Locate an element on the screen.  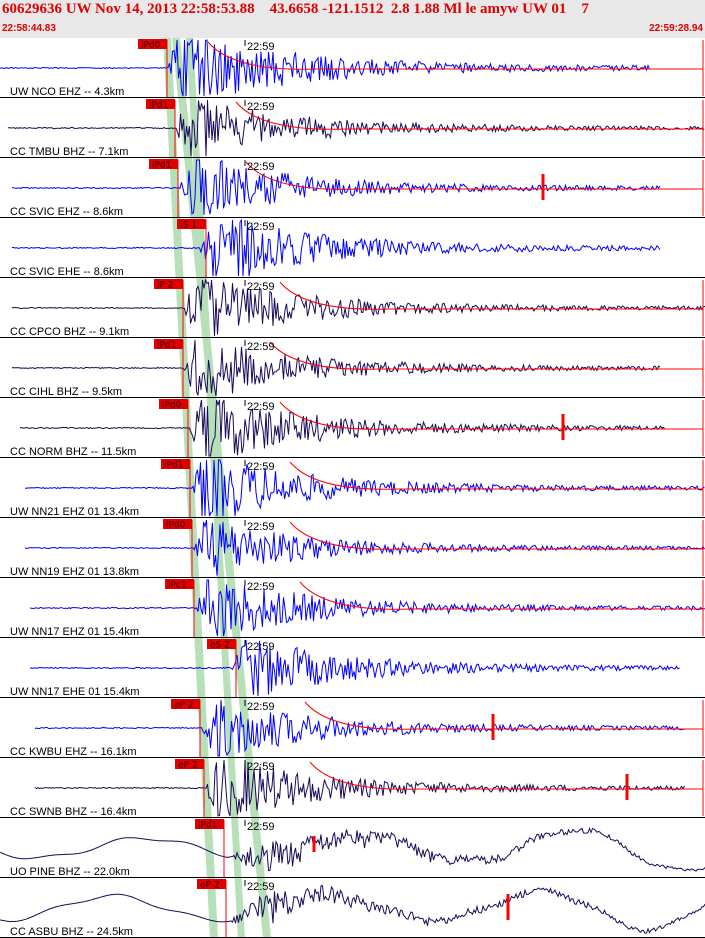
trace-row: iS 1 22:59 CC SVIC EHE -- 8.6km is located at coordinates (352, 248).